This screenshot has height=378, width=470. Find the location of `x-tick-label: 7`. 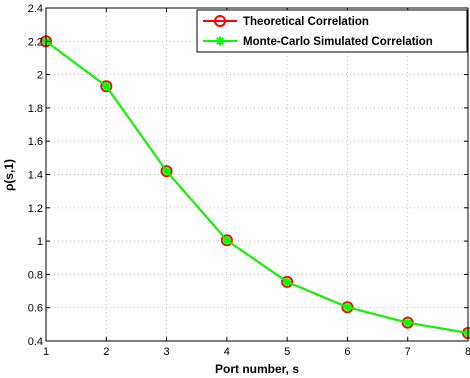

x-tick-label: 7 is located at coordinates (408, 352).